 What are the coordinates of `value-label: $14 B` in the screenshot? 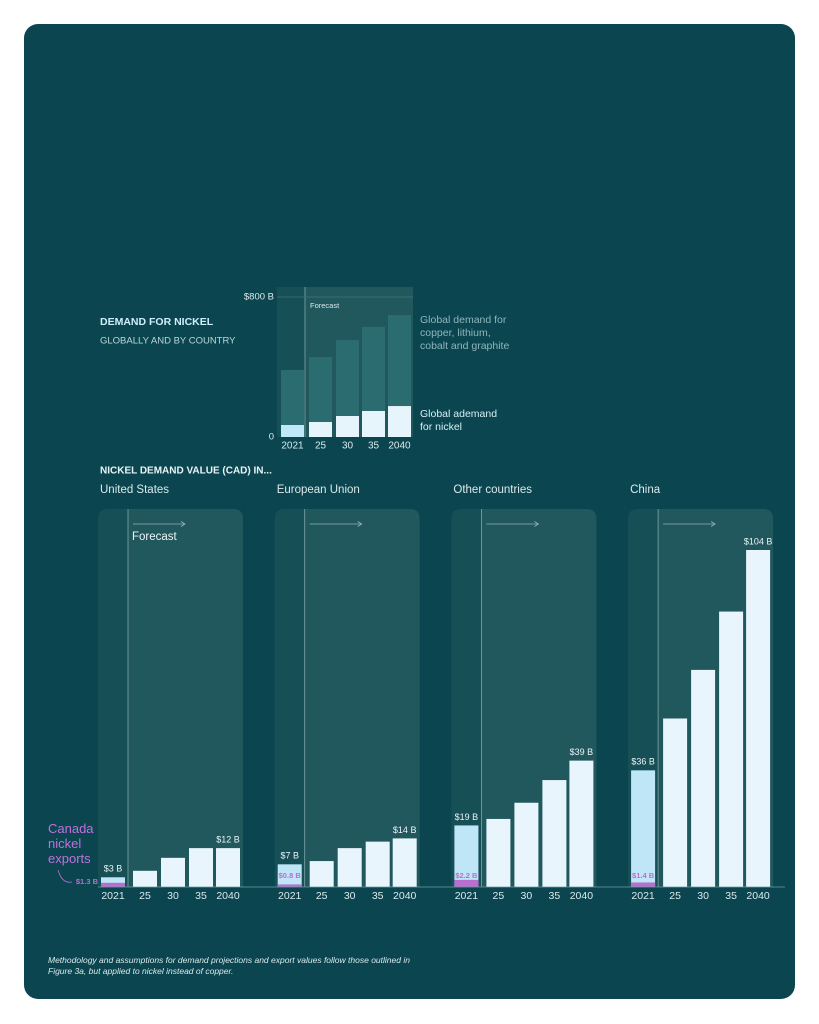 It's located at (405, 830).